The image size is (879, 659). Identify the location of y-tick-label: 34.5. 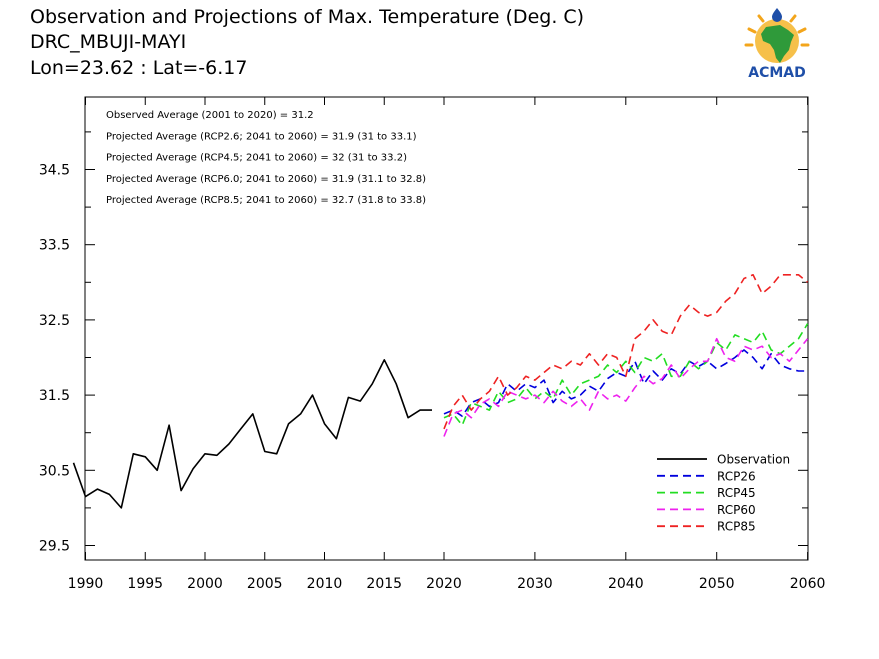
(54, 171).